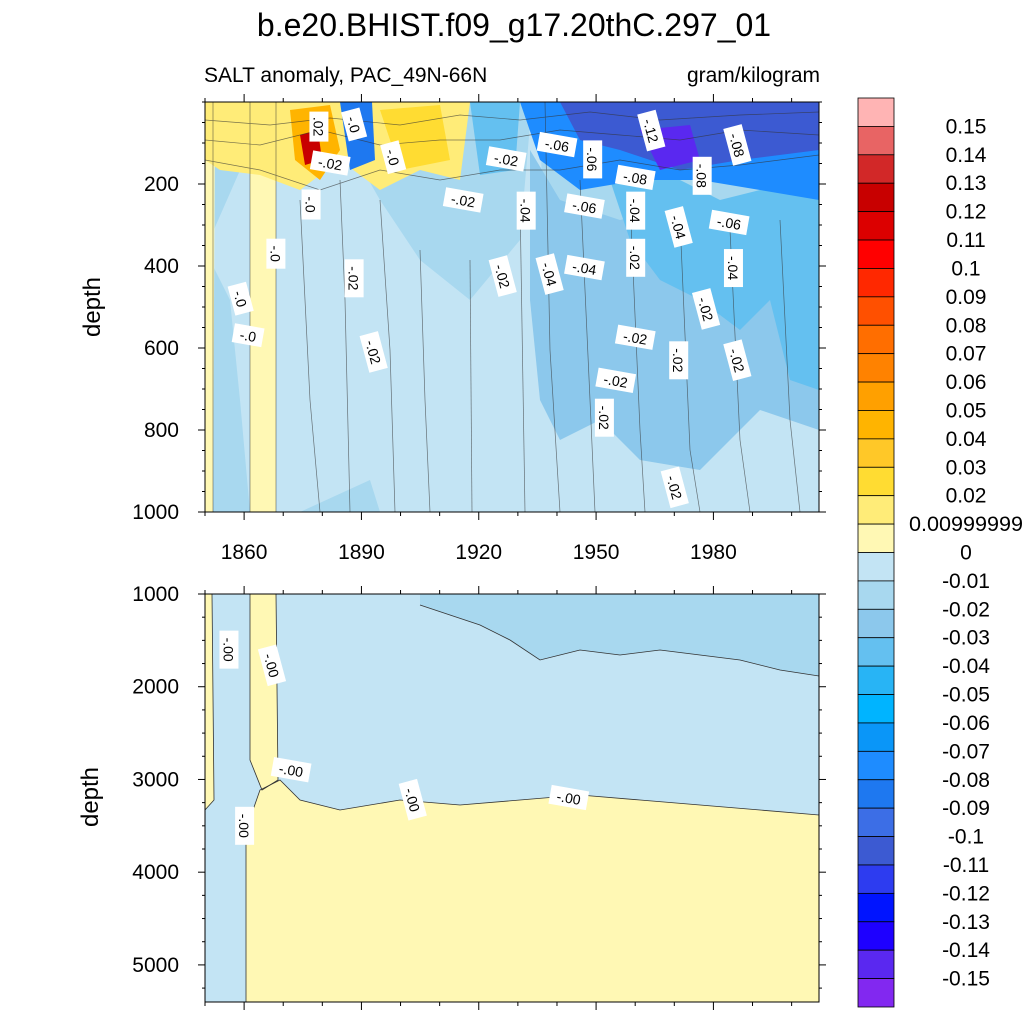  Describe the element at coordinates (965, 268) in the screenshot. I see `colorbar-label: 0.1` at that location.